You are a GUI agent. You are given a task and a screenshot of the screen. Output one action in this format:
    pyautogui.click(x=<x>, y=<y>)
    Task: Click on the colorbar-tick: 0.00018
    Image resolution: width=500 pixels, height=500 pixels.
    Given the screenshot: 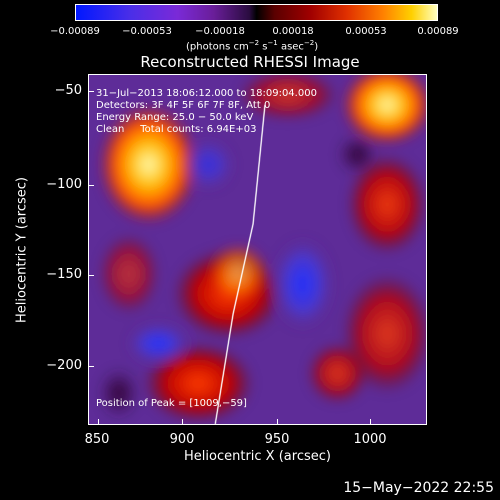 What is the action you would take?
    pyautogui.click(x=293, y=31)
    